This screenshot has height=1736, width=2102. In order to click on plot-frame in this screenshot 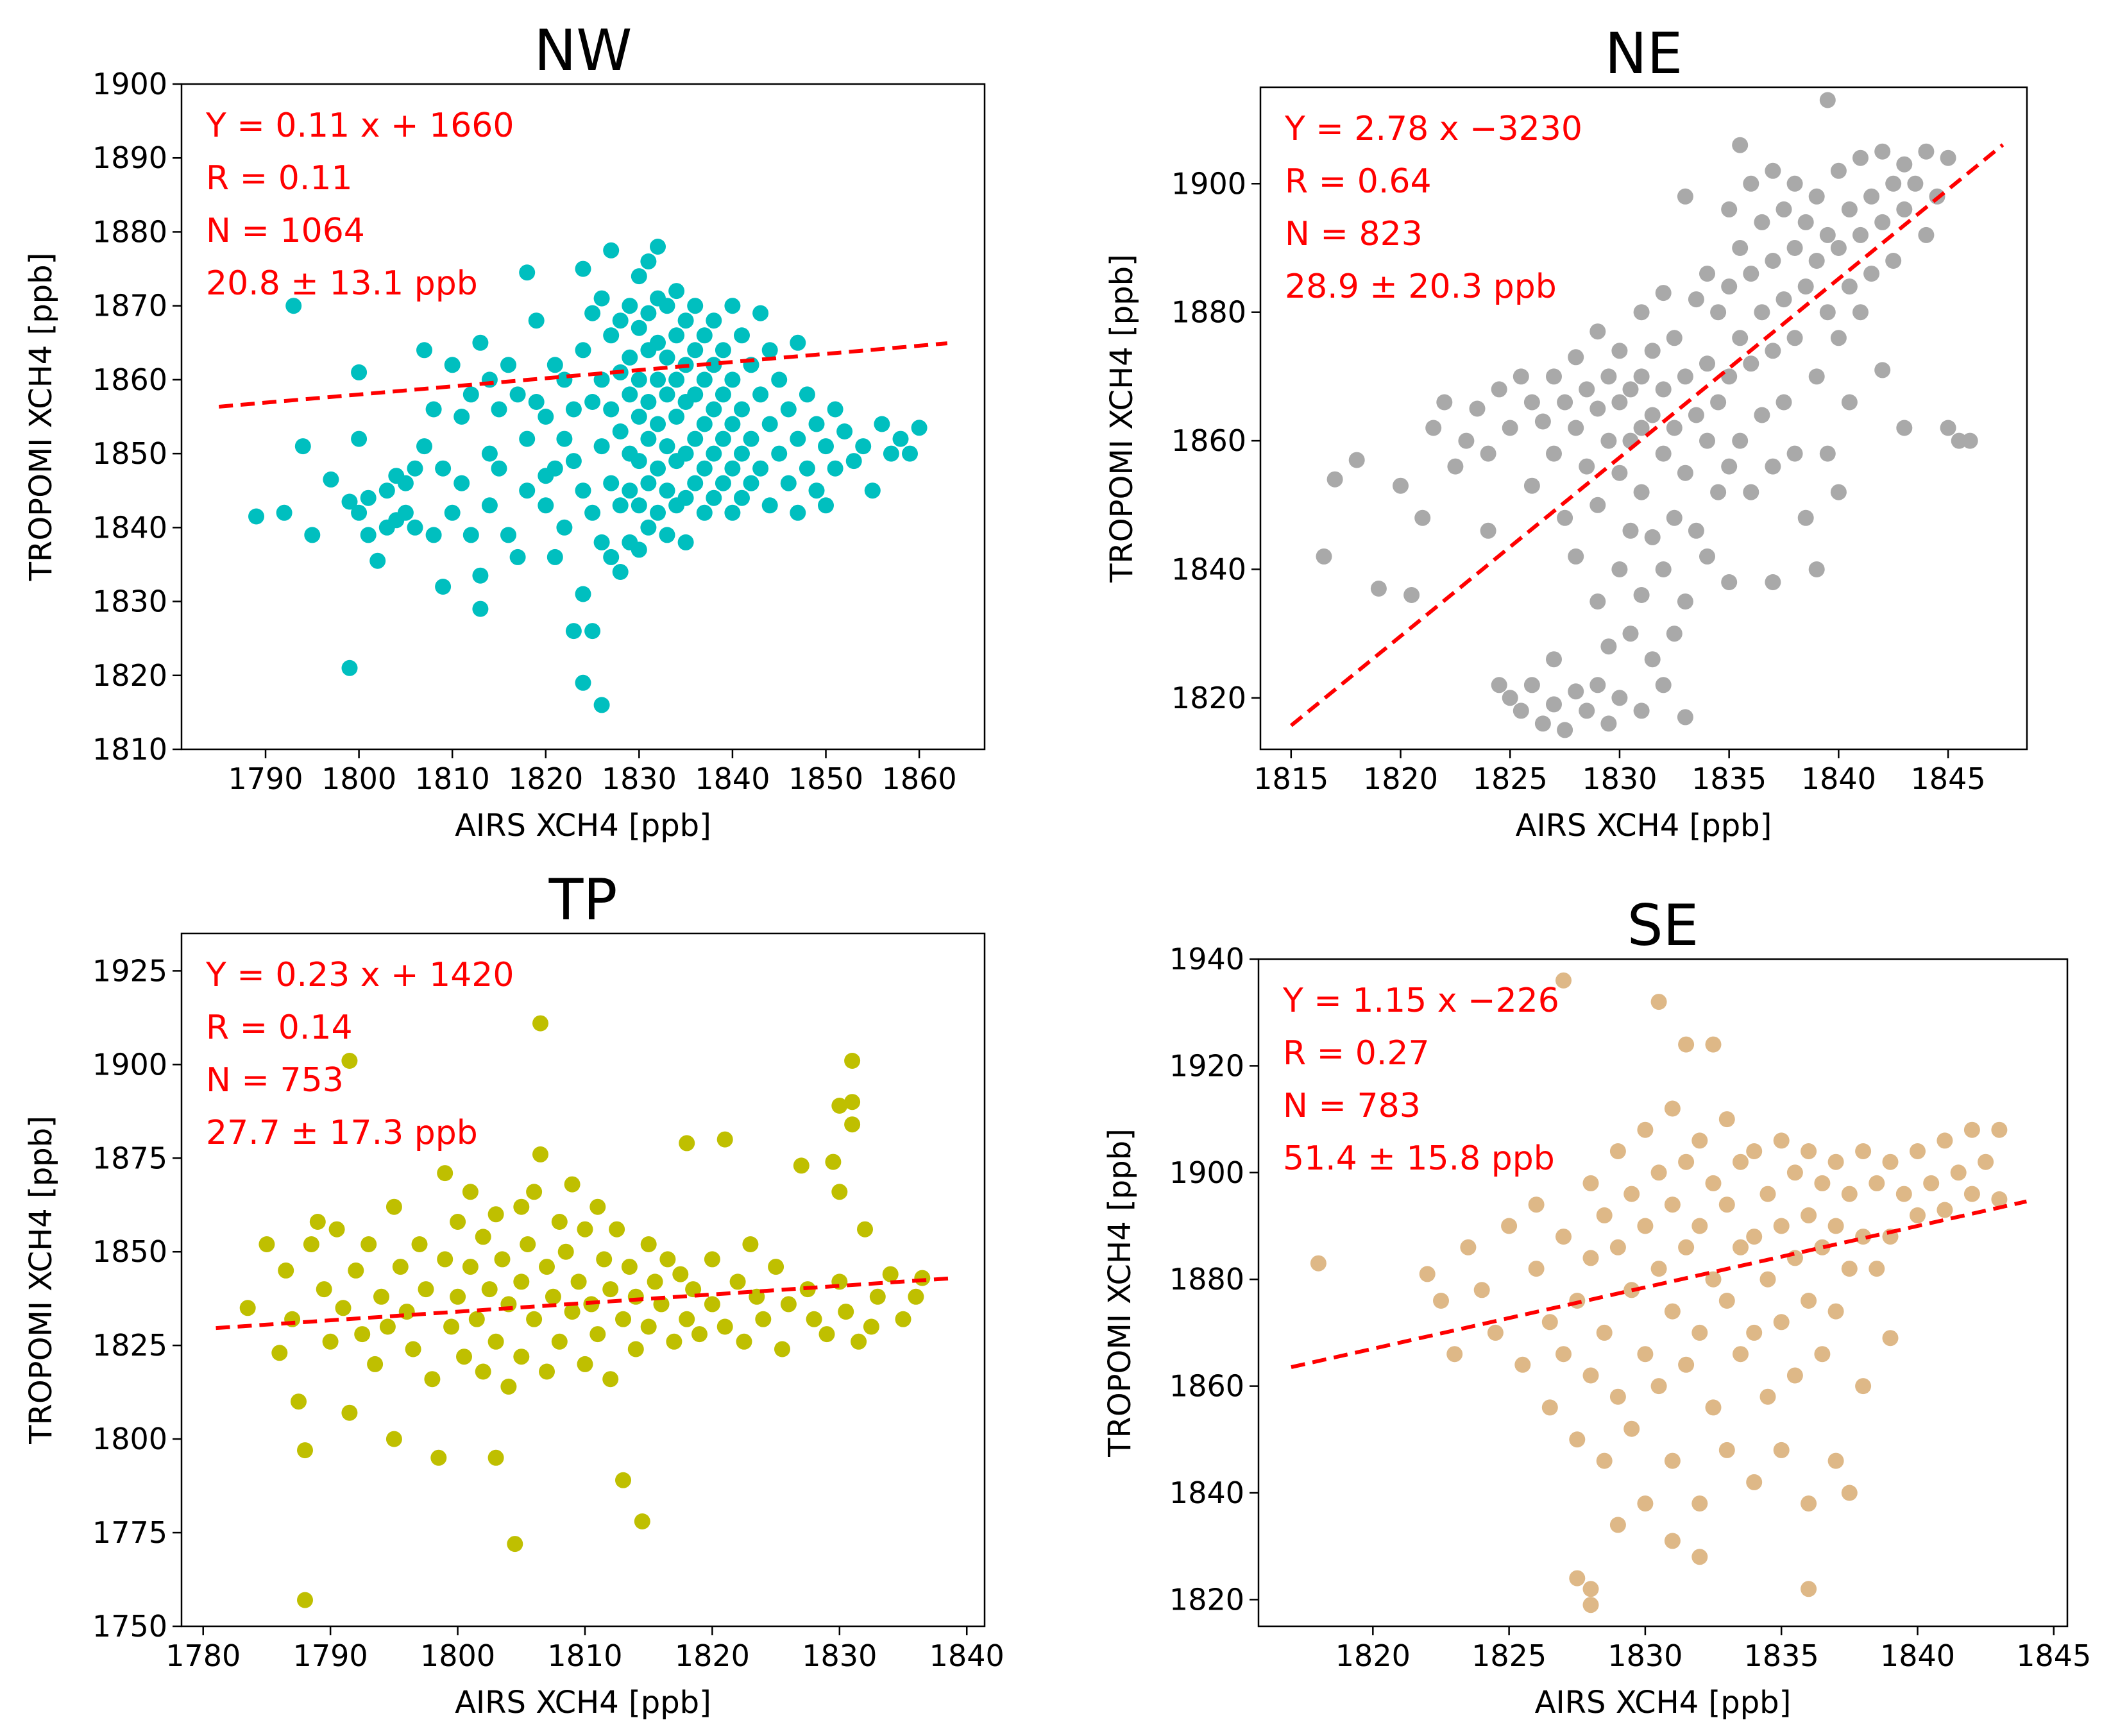, I will do `click(1663, 1293)`.